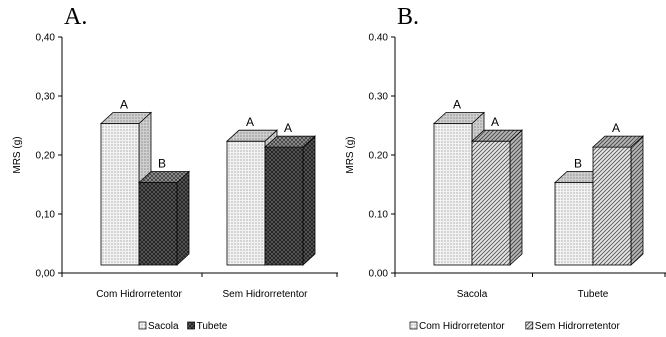  What do you see at coordinates (379, 156) in the screenshot?
I see `y-tick-label: 0.20` at bounding box center [379, 156].